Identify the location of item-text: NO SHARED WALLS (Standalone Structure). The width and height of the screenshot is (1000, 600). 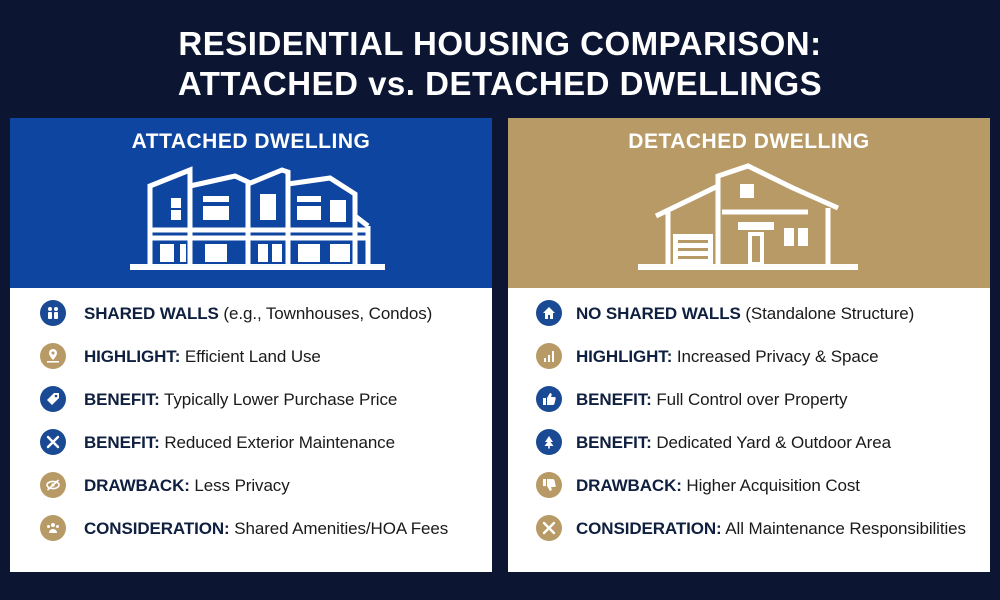
(745, 313).